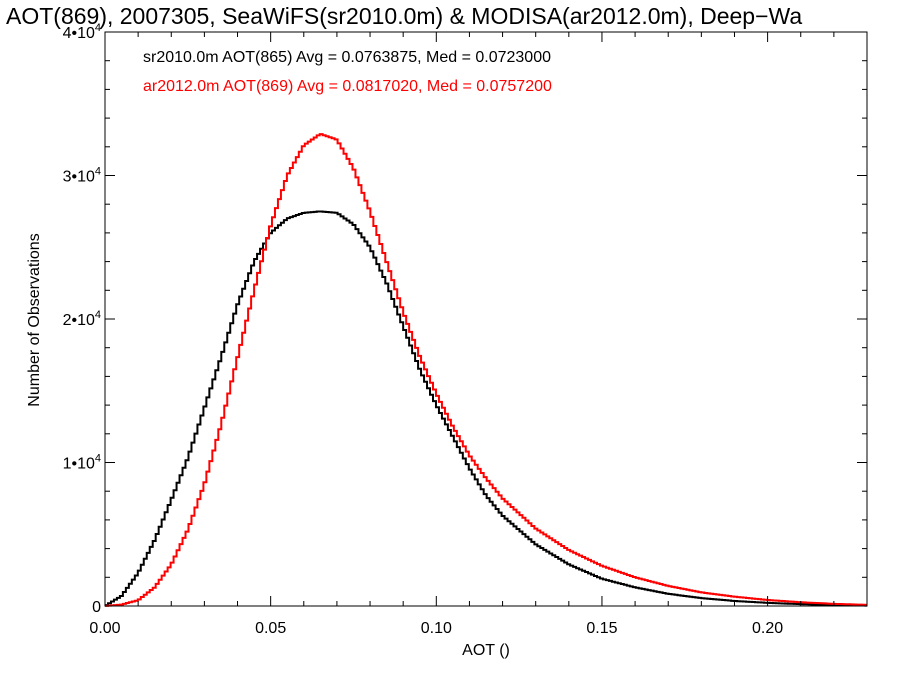  I want to click on y-tick-label: 3•104, so click(82, 176).